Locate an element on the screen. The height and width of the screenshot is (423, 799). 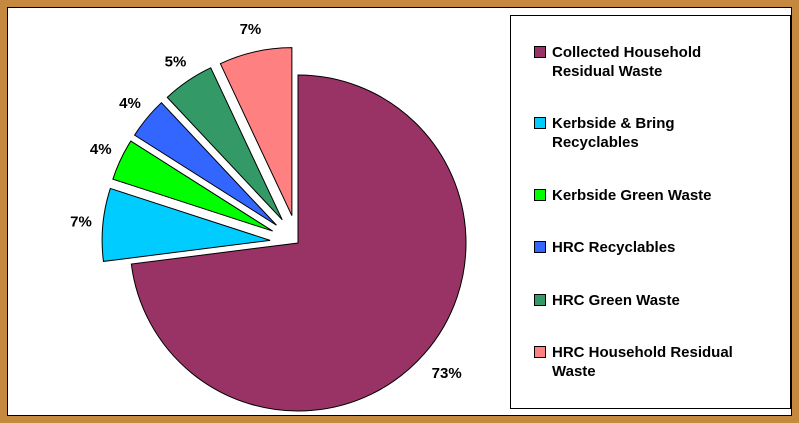
legend-label: HRC Recyclables is located at coordinates (614, 248).